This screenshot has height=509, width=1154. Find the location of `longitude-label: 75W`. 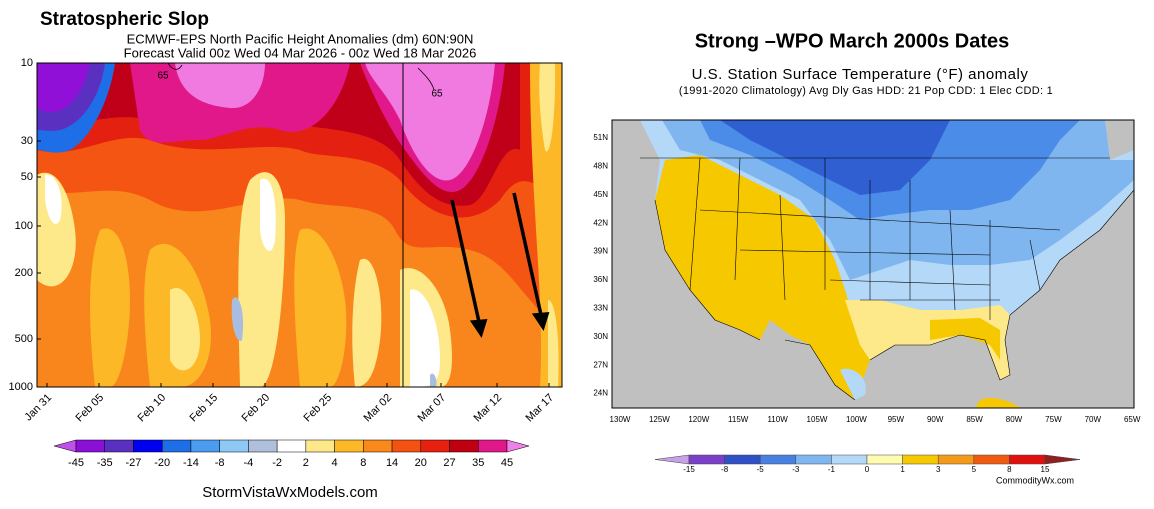

longitude-label: 75W is located at coordinates (1053, 419).